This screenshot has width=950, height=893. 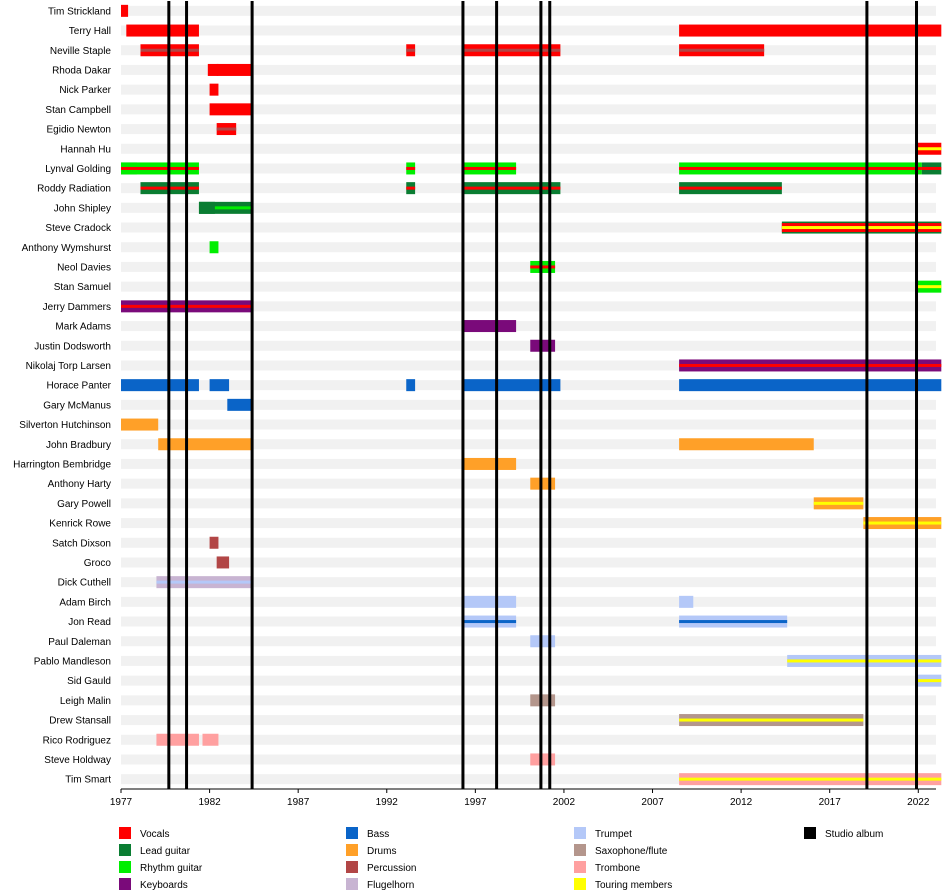 I want to click on x-tick-label-1977: 1977, so click(x=121, y=802).